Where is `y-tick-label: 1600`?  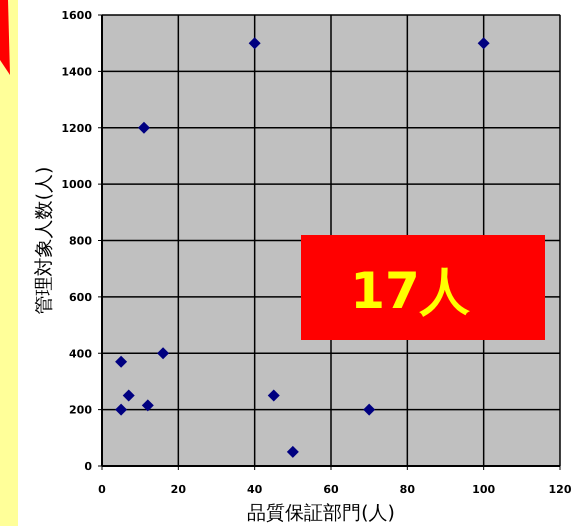 y-tick-label: 1600 is located at coordinates (76, 15).